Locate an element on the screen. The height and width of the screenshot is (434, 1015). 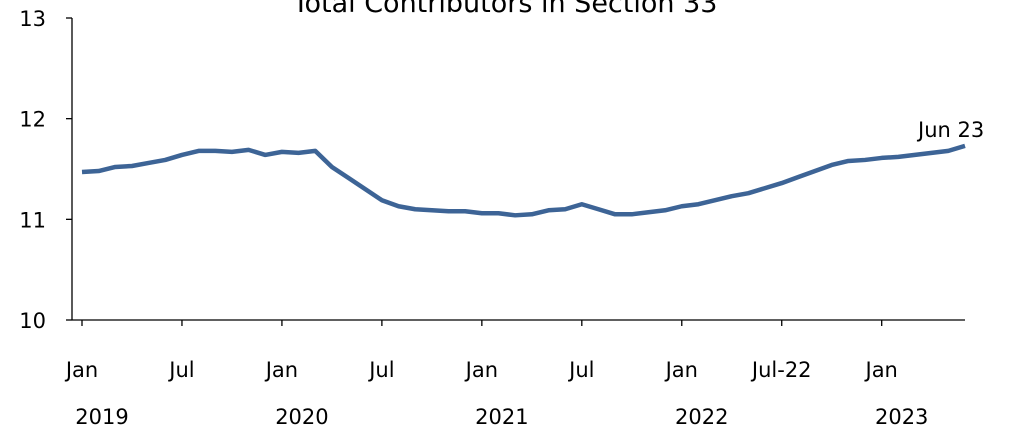
x-year-label: 2020 is located at coordinates (301, 417).